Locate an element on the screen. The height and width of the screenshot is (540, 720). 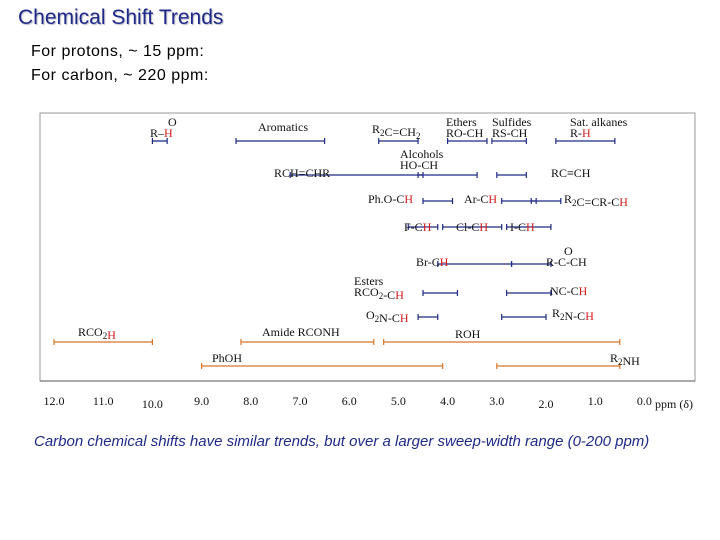
range-label: RO-CH is located at coordinates (465, 133).